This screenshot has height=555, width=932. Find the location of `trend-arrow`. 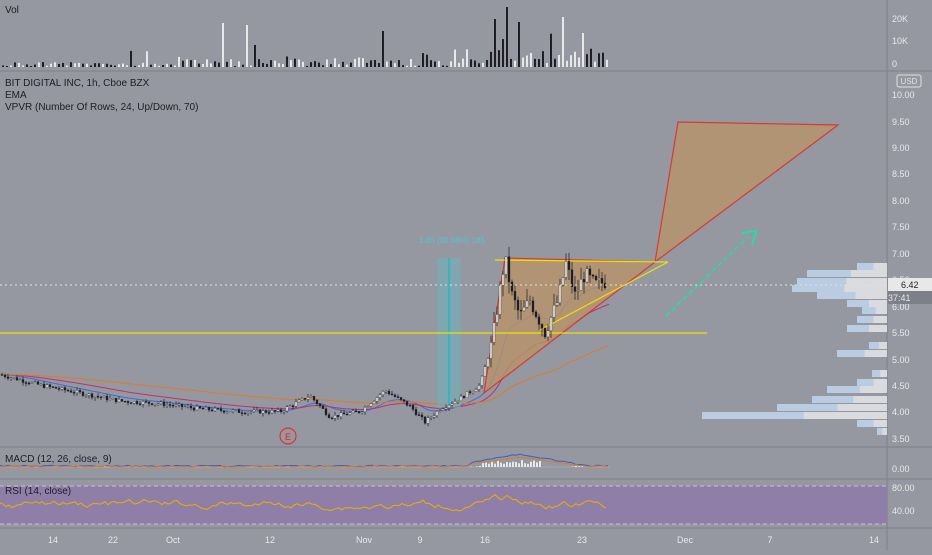

trend-arrow is located at coordinates (707, 276).